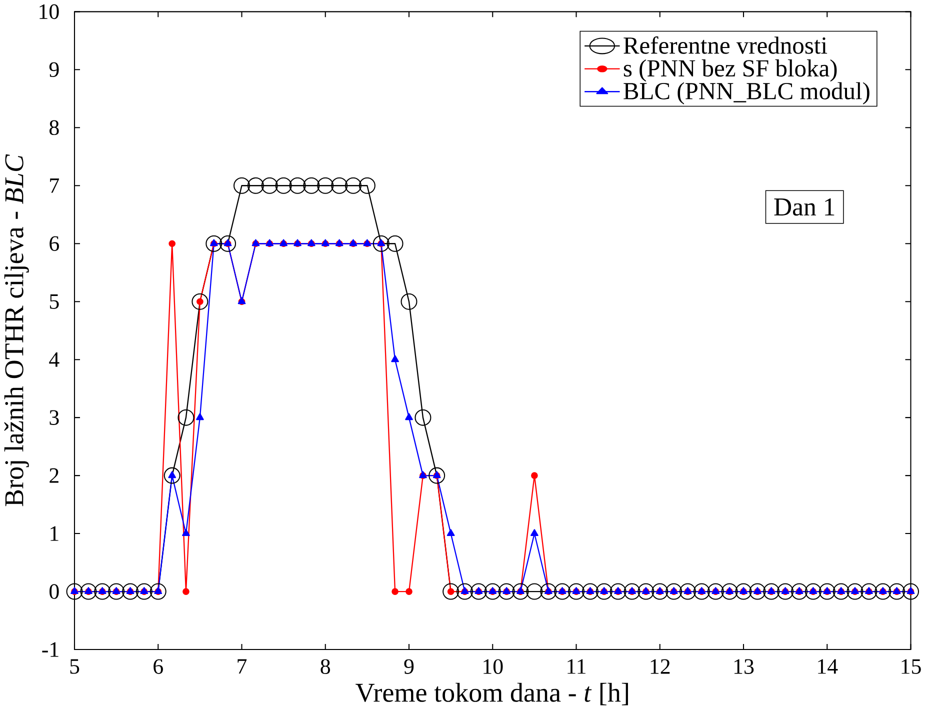  I want to click on y-tick-label: 5, so click(54, 302).